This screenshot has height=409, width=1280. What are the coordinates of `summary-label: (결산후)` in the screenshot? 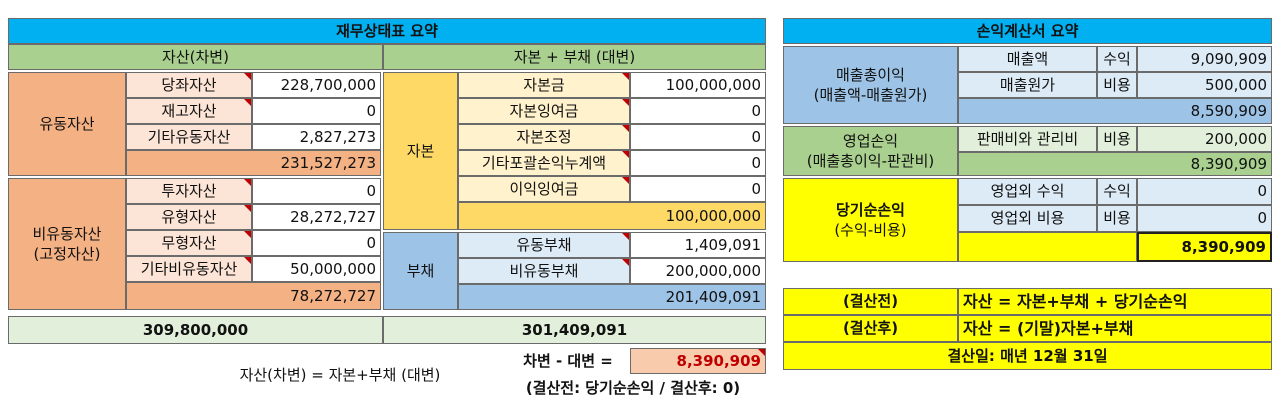 It's located at (870, 328).